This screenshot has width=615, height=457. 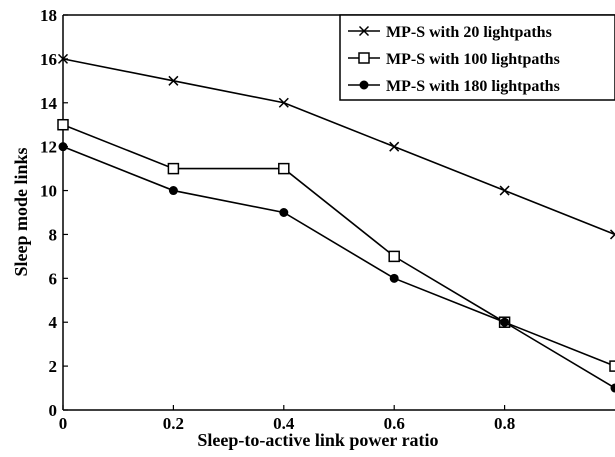 I want to click on legend-label: MP-S with 100 lightpaths, so click(x=473, y=59).